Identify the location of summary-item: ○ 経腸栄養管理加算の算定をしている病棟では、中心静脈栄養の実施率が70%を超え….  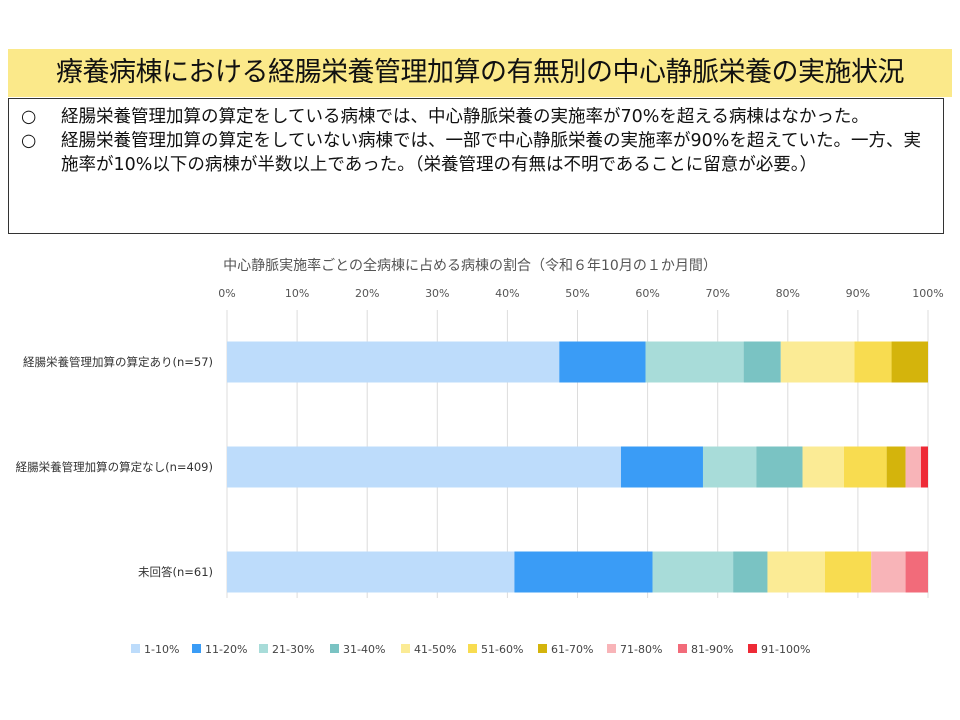
(476, 117).